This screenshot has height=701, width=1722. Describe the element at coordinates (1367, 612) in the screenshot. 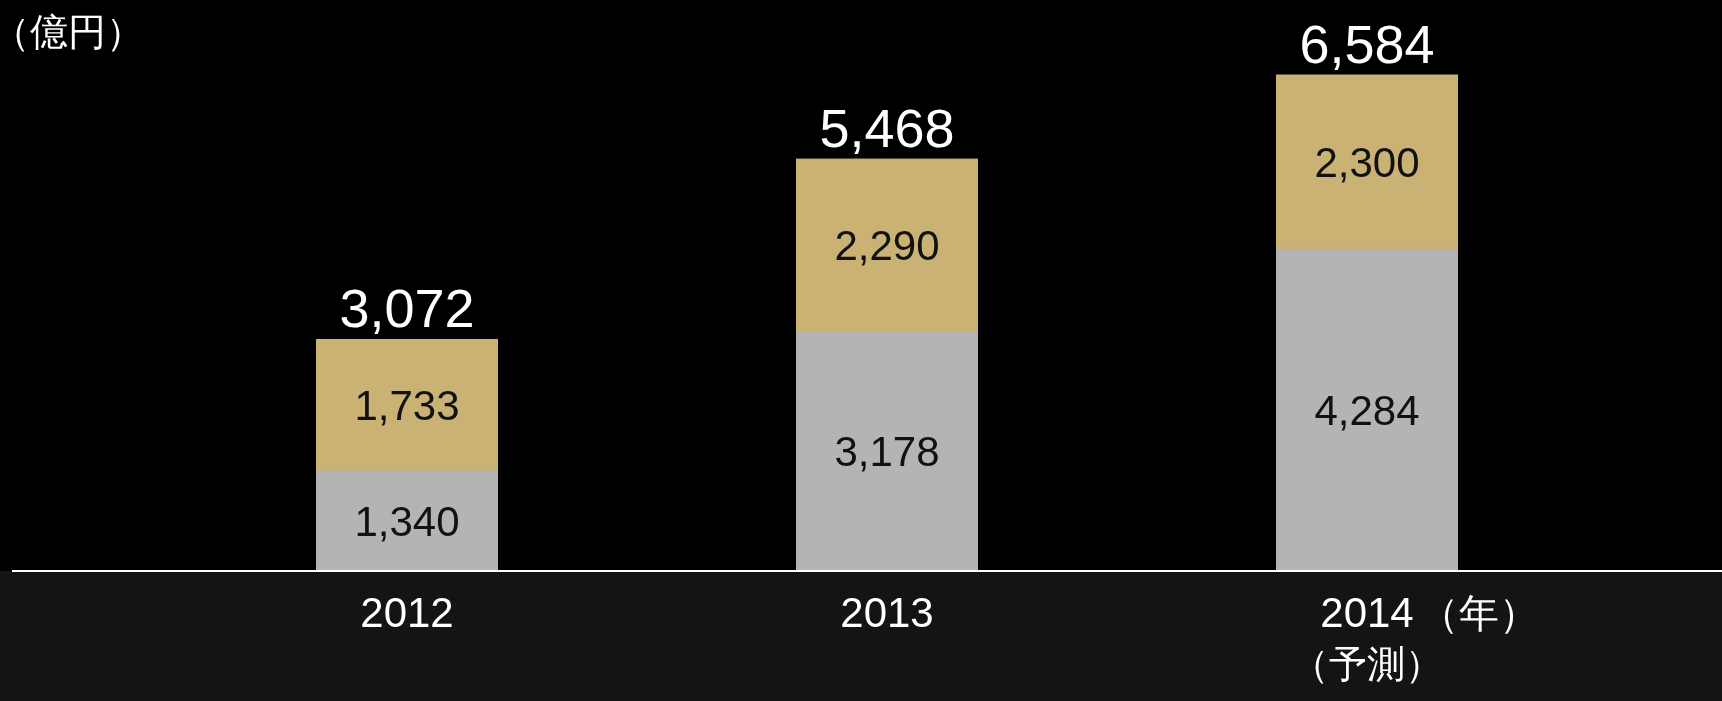

I see `x-tick-label: 2014` at that location.